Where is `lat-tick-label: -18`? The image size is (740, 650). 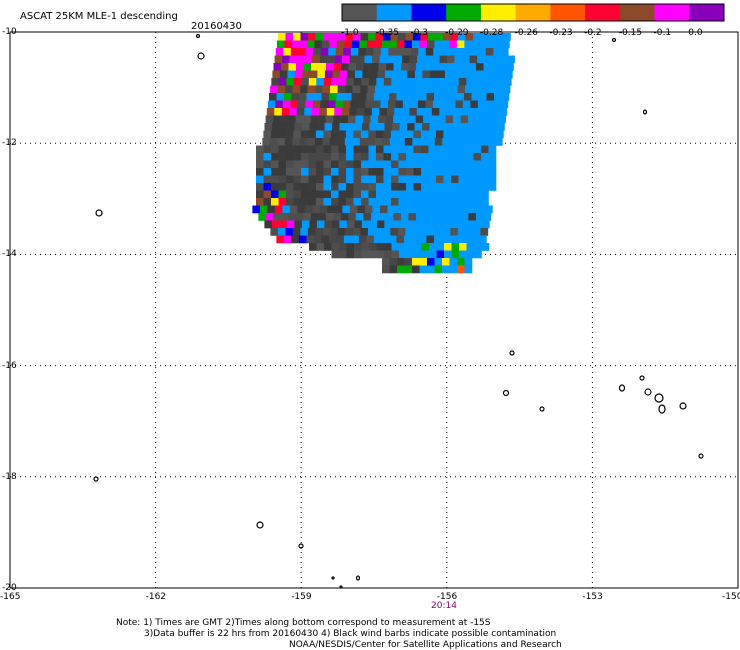
lat-tick-label: -18 is located at coordinates (9, 476).